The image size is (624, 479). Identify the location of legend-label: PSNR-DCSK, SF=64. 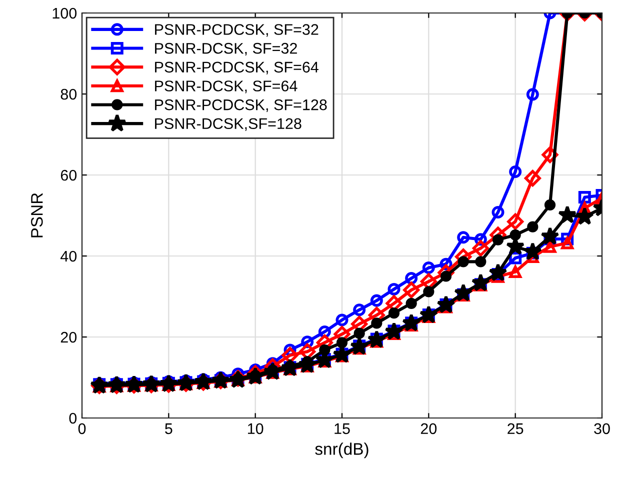
(226, 87).